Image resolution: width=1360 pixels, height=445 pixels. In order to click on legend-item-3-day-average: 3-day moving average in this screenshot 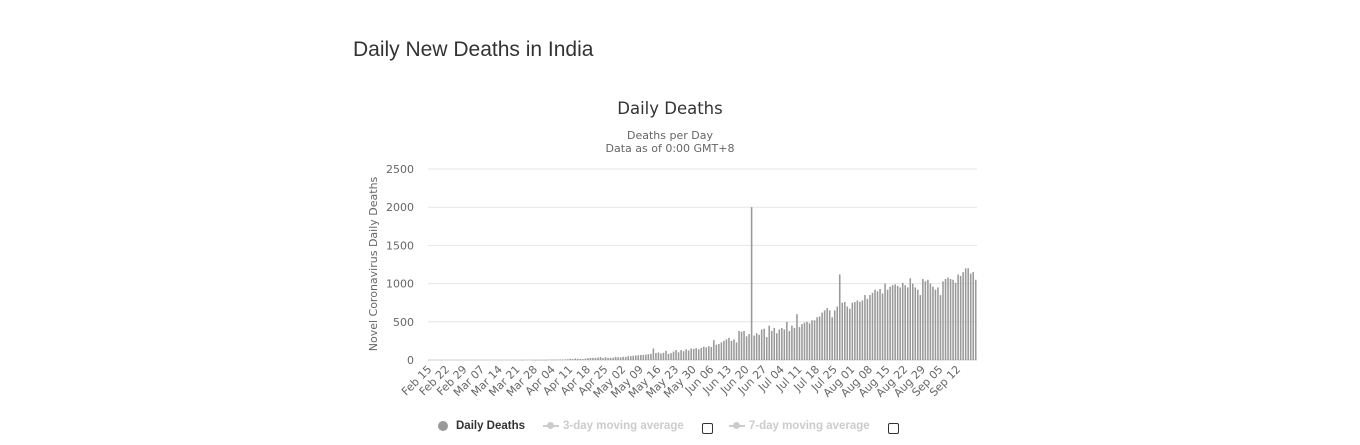, I will do `click(613, 426)`.